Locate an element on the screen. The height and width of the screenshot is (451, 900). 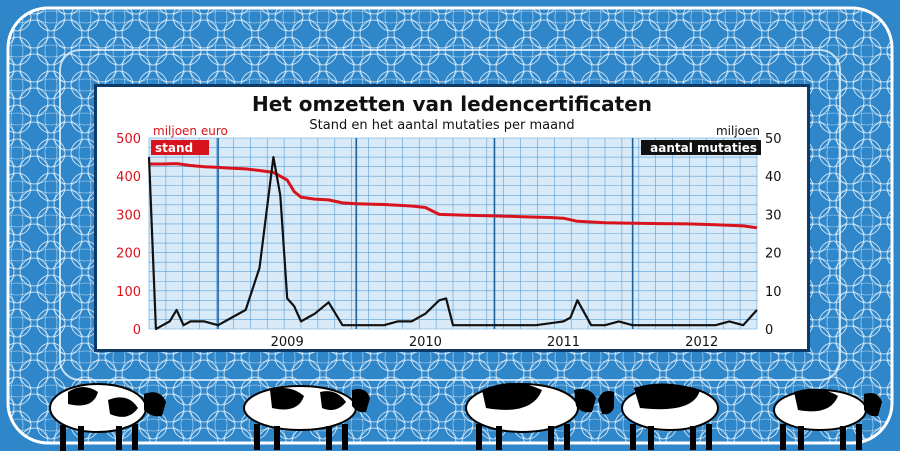
chart-subtitle: Stand en het aantal mutaties per maand is located at coordinates (441, 125).